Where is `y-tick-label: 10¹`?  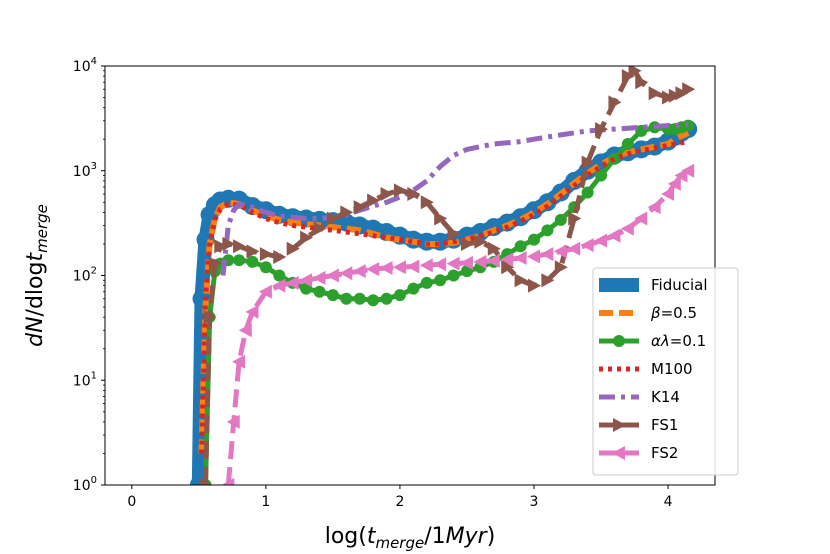
y-tick-label: 10¹ is located at coordinates (85, 379).